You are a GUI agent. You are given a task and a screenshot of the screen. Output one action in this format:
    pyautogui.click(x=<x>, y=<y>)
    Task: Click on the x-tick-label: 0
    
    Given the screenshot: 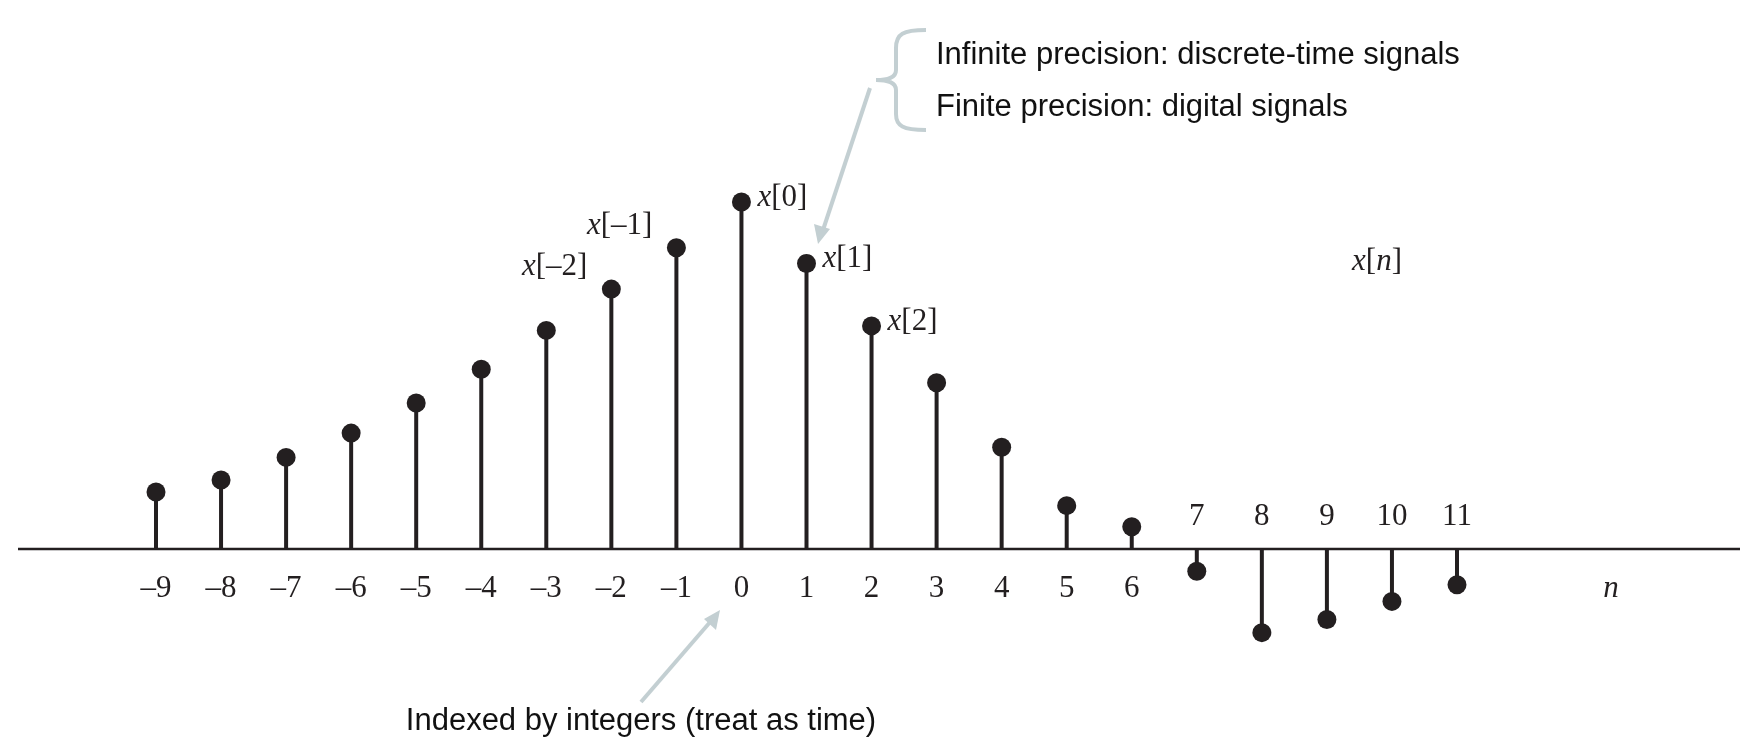 What is the action you would take?
    pyautogui.click(x=741, y=586)
    